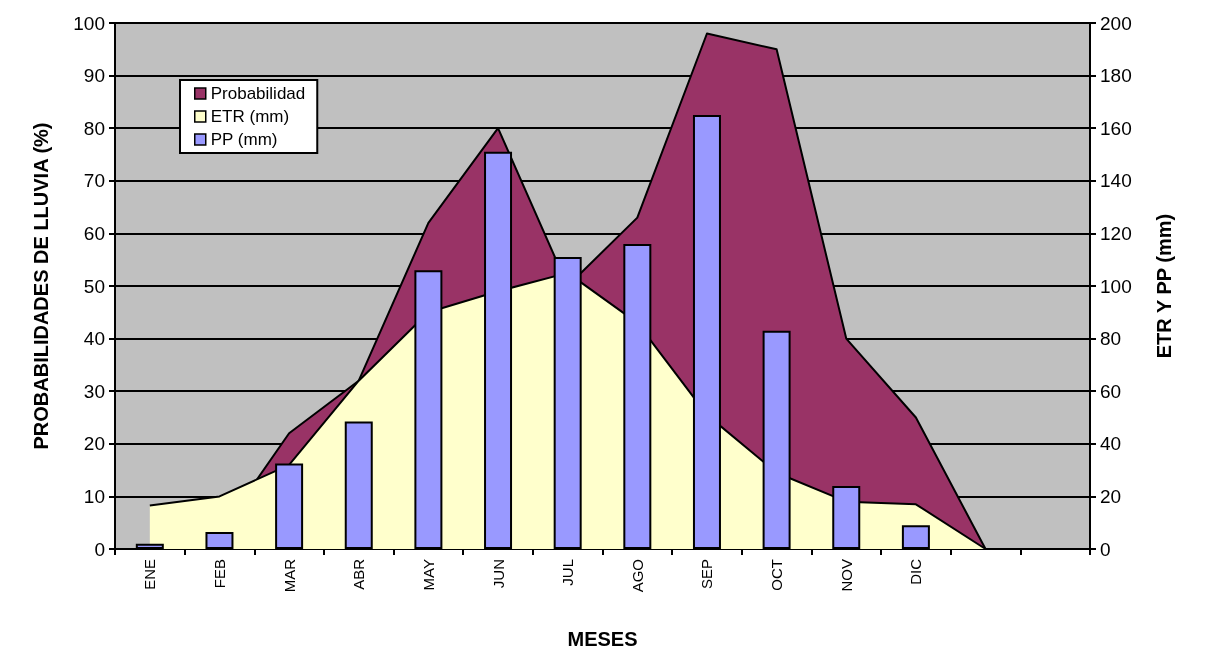  Describe the element at coordinates (777, 575) in the screenshot. I see `x-tick-label: OCT` at that location.